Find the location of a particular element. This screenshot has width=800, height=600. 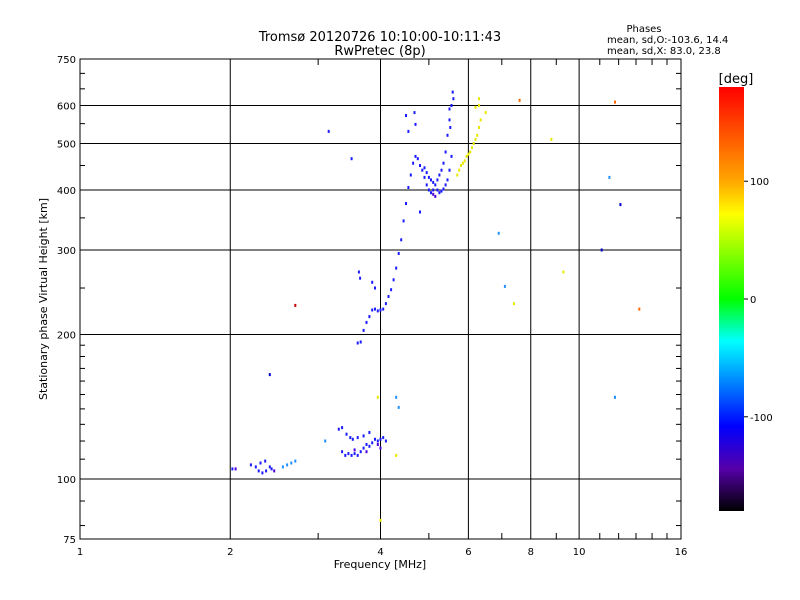

x-tick-label: 1 is located at coordinates (80, 552).